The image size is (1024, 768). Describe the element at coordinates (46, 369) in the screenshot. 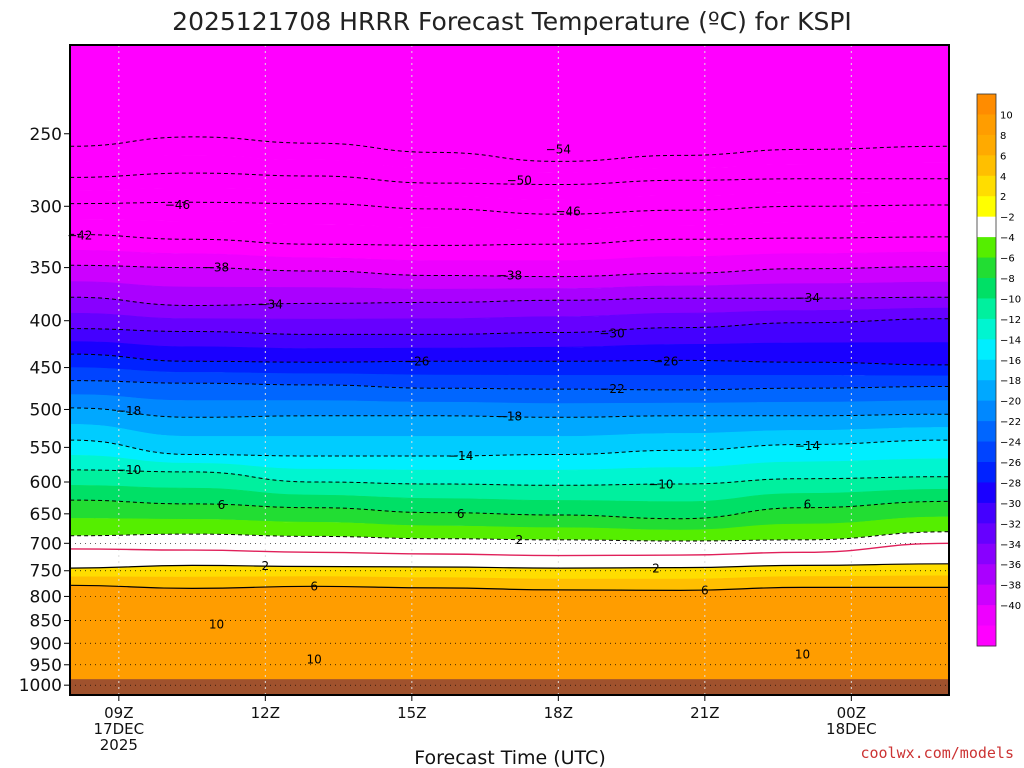

I see `y-tick-label: 450` at that location.